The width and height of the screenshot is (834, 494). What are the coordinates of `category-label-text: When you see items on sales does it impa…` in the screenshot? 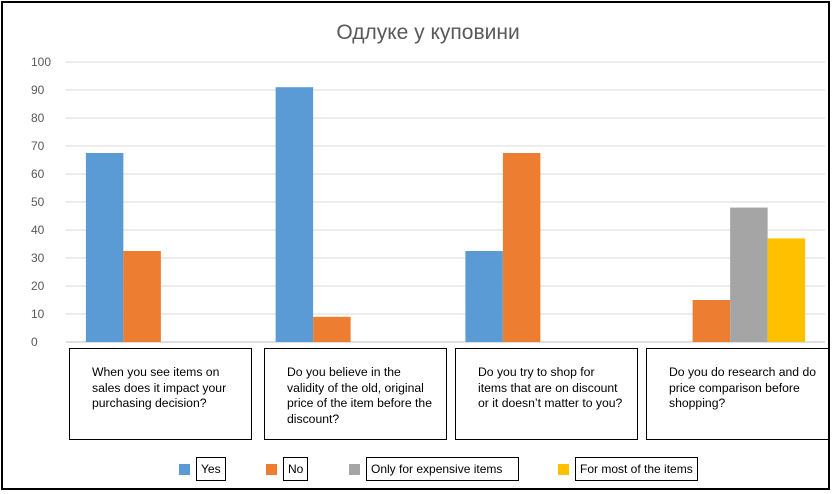 It's located at (159, 387).